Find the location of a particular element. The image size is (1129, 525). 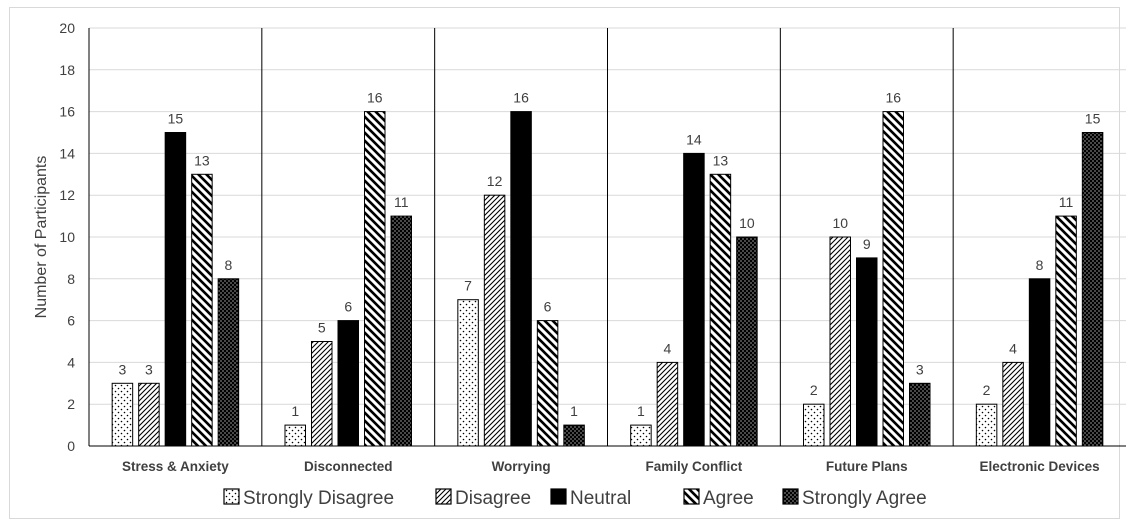

y-tick-label: 18 is located at coordinates (67, 70).